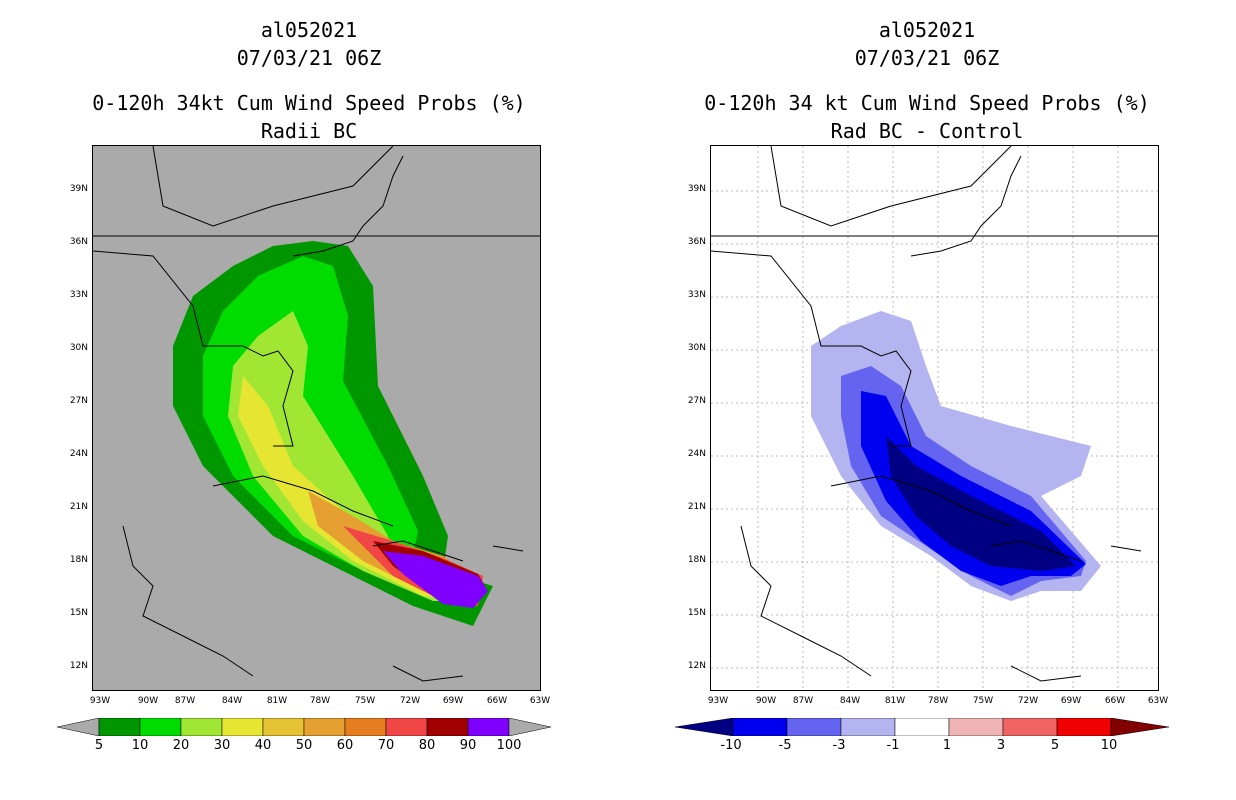 This screenshot has height=800, width=1236. Describe the element at coordinates (78, 507) in the screenshot. I see `lat-label: 21N` at that location.